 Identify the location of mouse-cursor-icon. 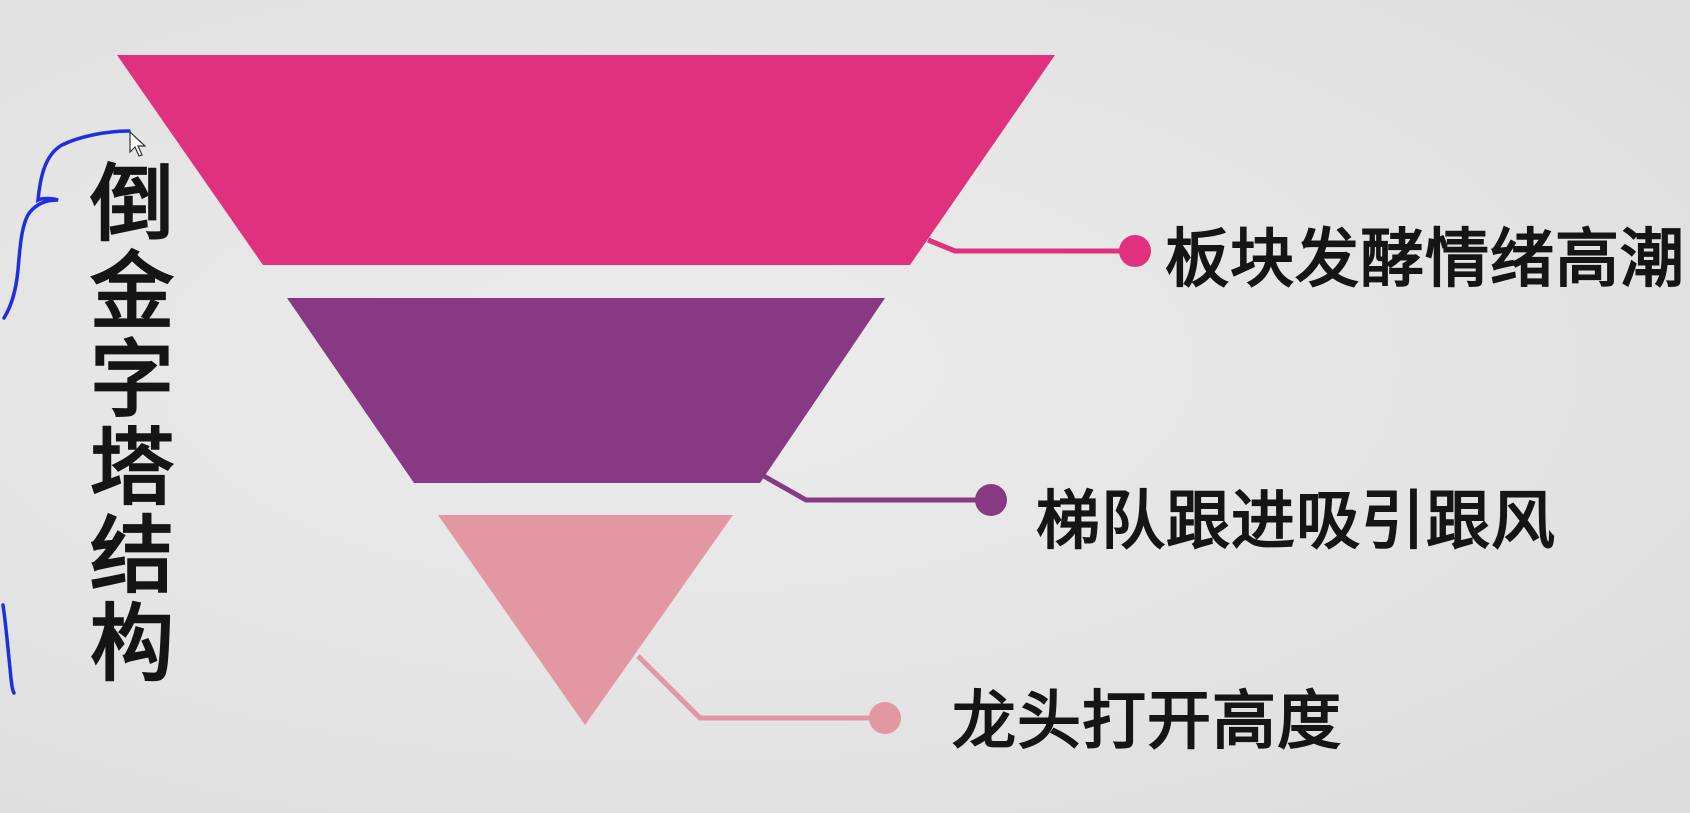
(138, 143).